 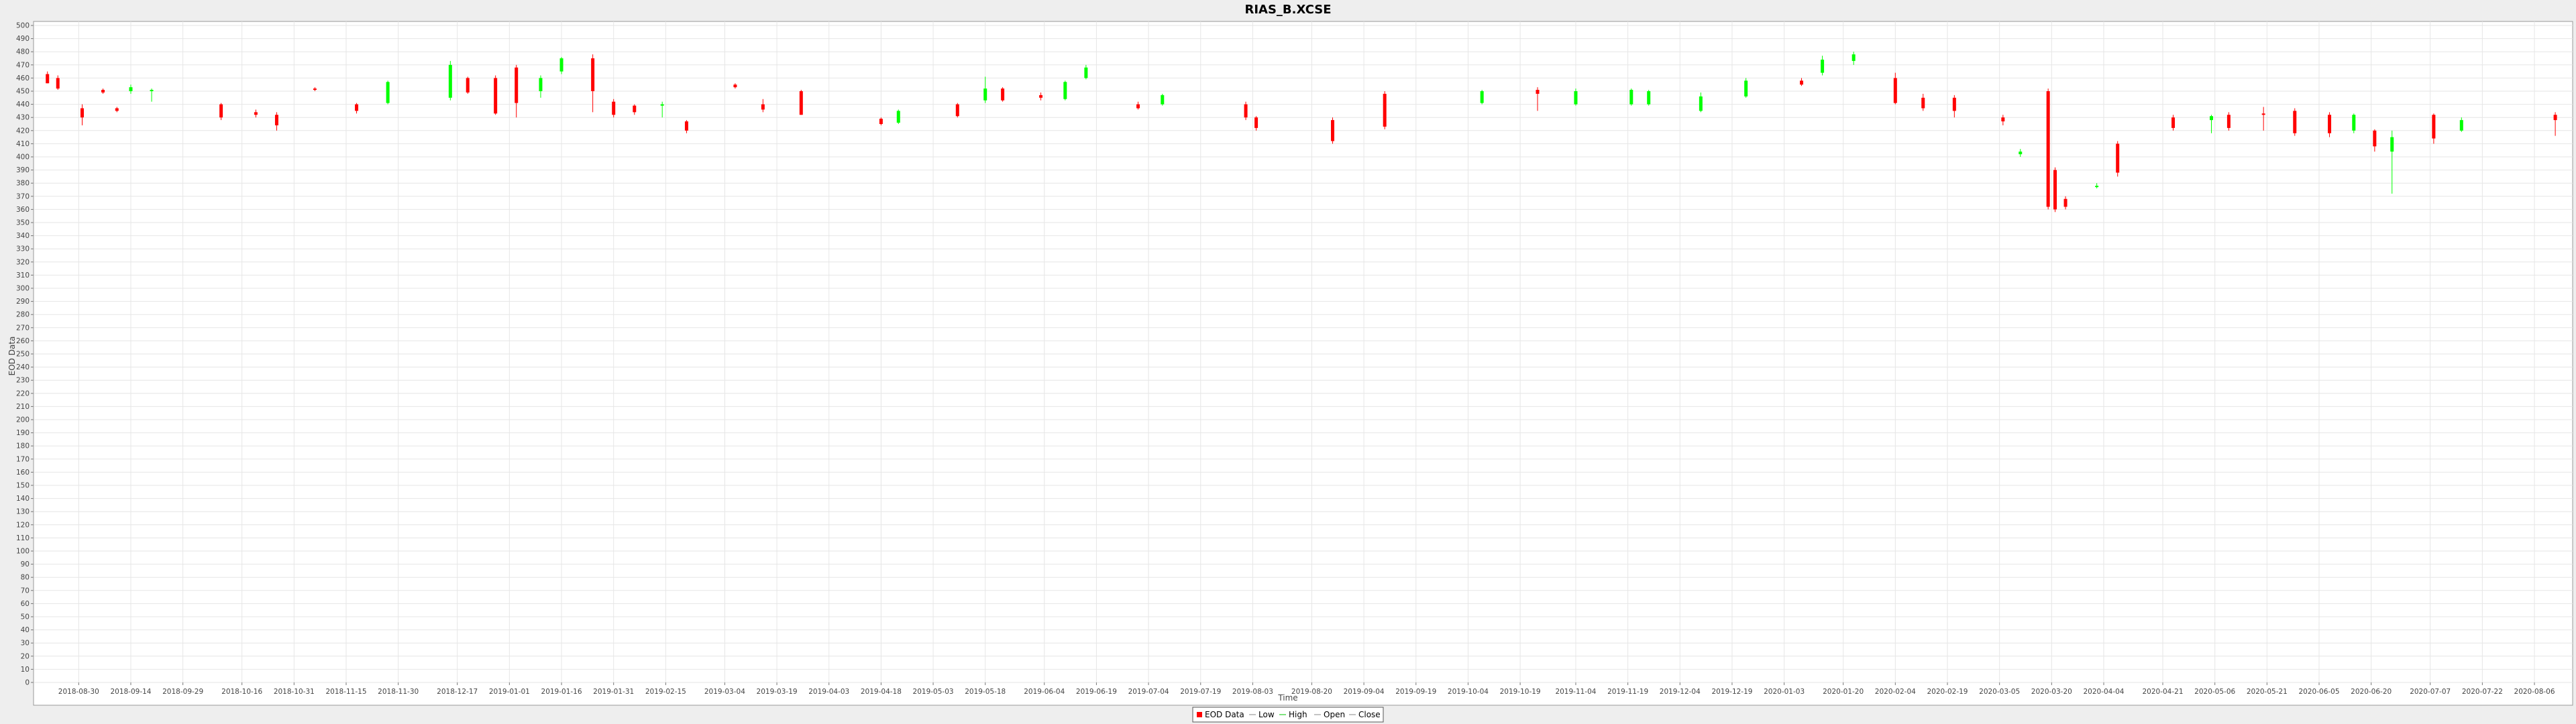 I want to click on x-tick-label: 2019-10-19, so click(x=1520, y=692).